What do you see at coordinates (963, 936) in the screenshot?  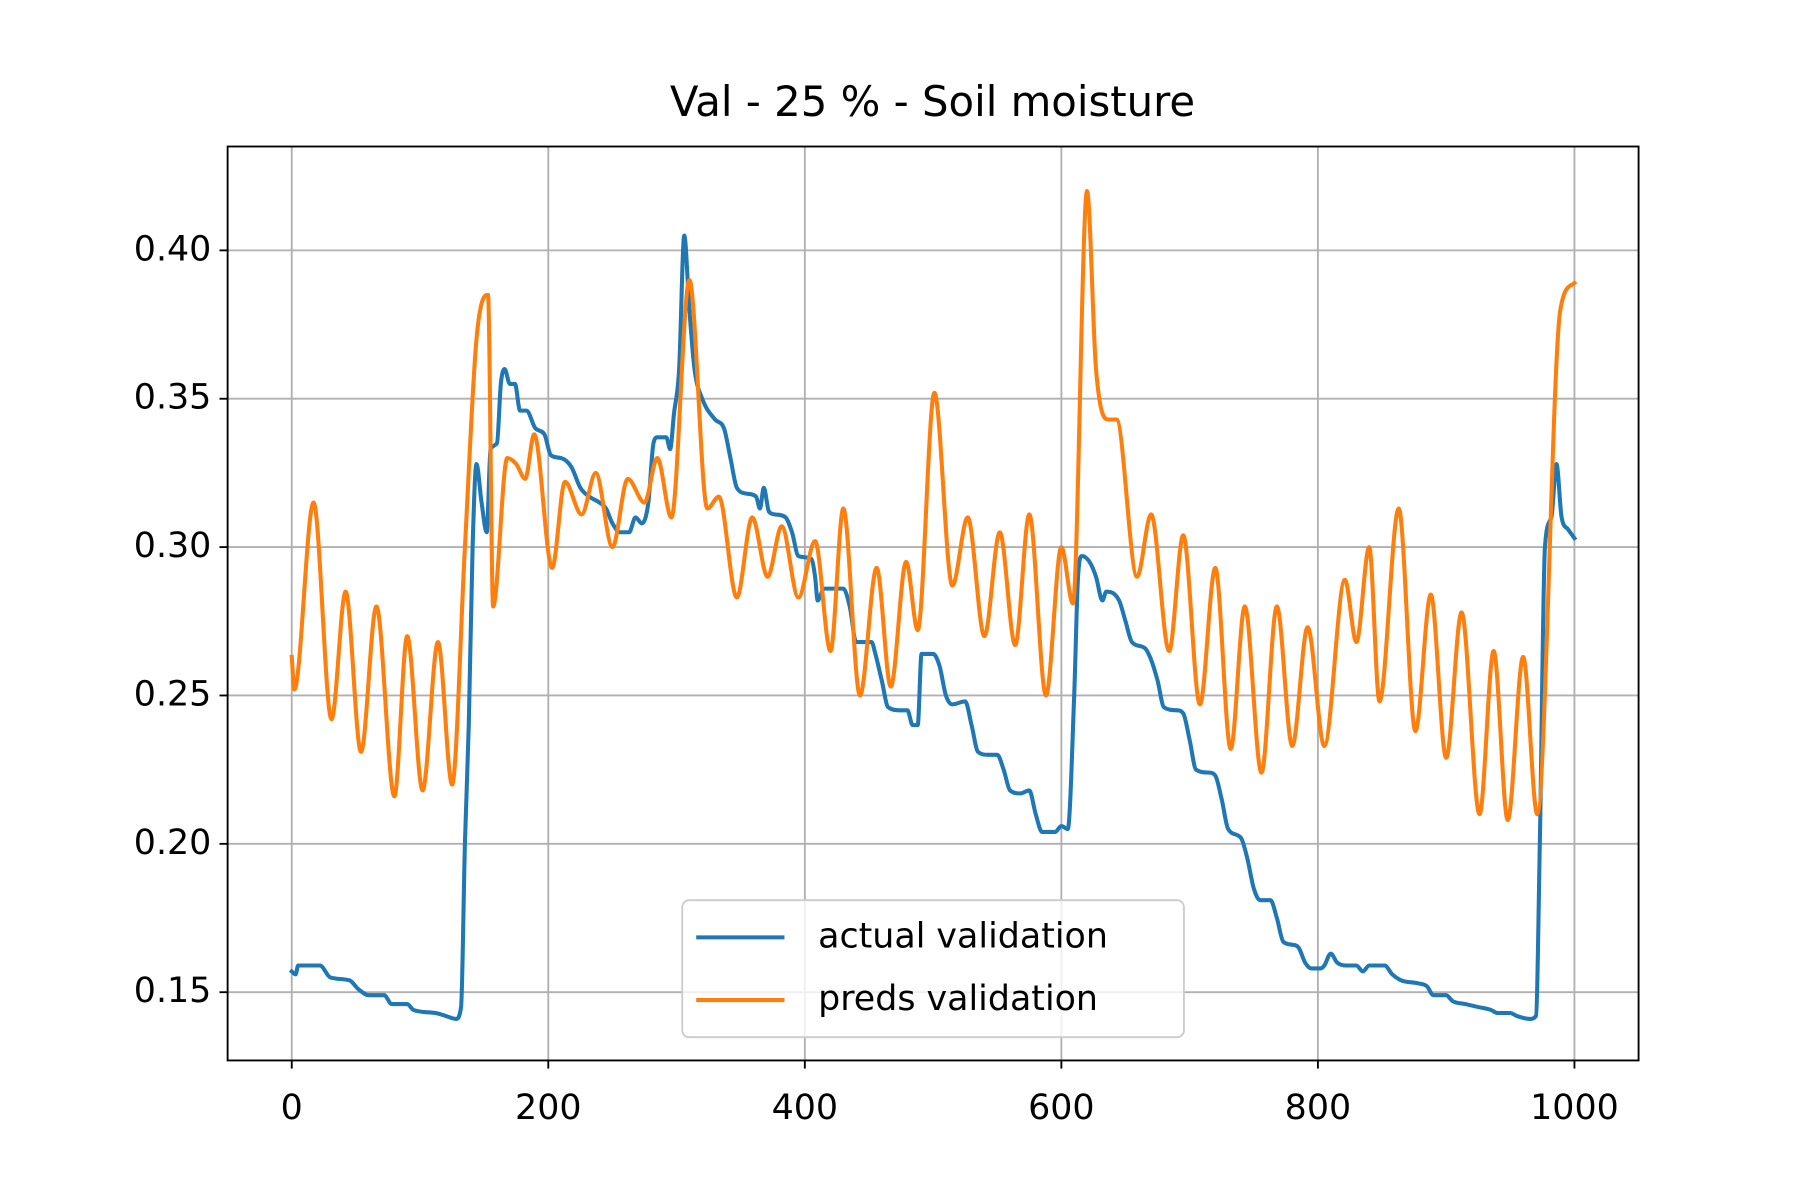 I see `legend-label: actual validation` at bounding box center [963, 936].